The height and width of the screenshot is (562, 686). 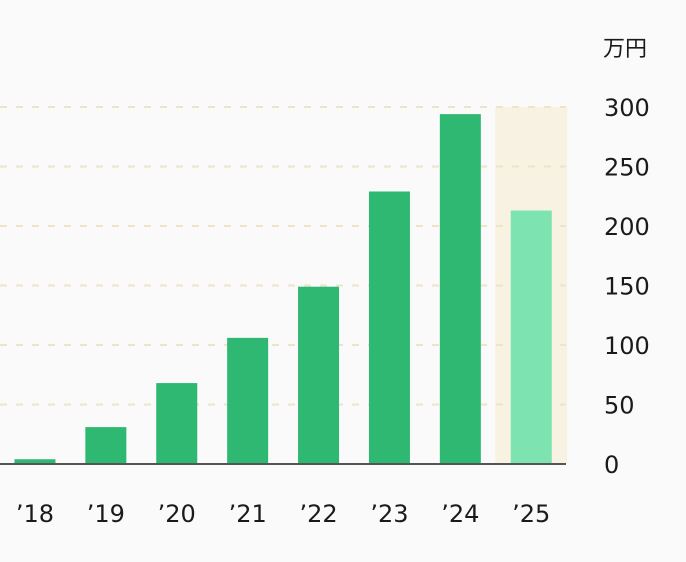 I want to click on x-tick-label: ’21, so click(x=248, y=514).